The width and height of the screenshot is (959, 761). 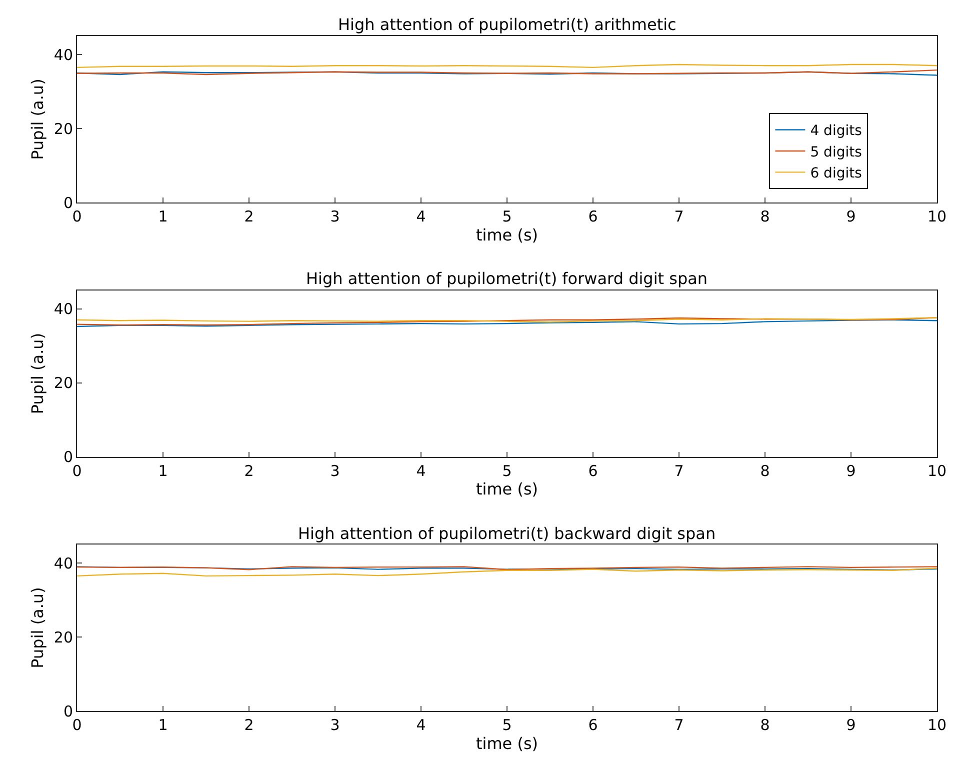 I want to click on chart-title: High attention of pupilometri(t) backward digit span, so click(x=507, y=533).